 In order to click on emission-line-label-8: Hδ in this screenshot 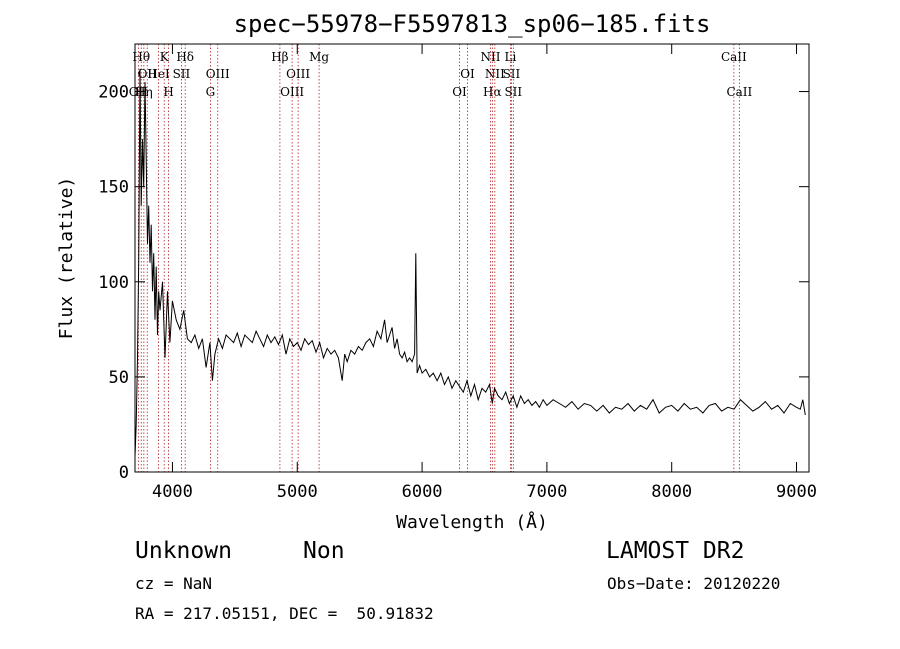, I will do `click(185, 57)`.